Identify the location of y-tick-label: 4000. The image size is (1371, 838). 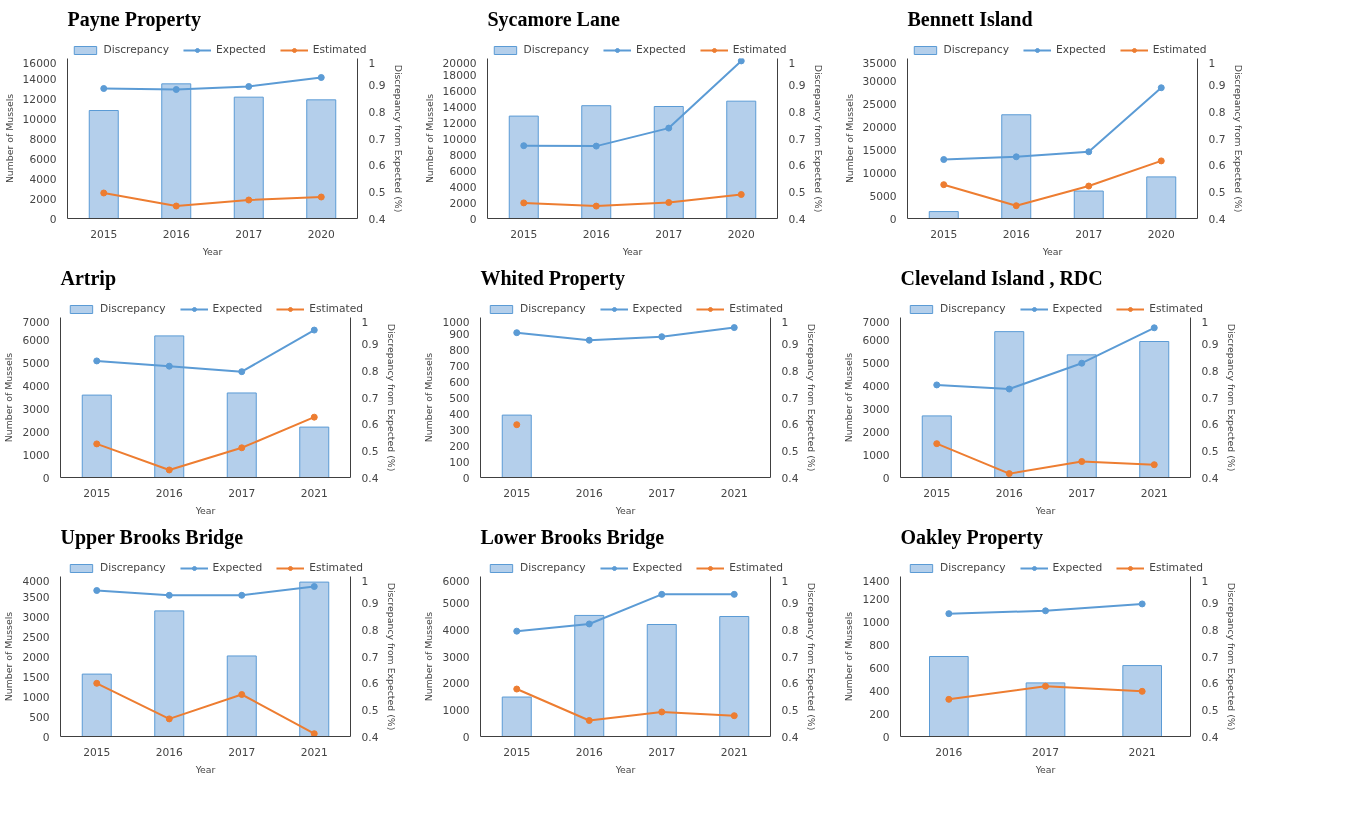
(456, 630).